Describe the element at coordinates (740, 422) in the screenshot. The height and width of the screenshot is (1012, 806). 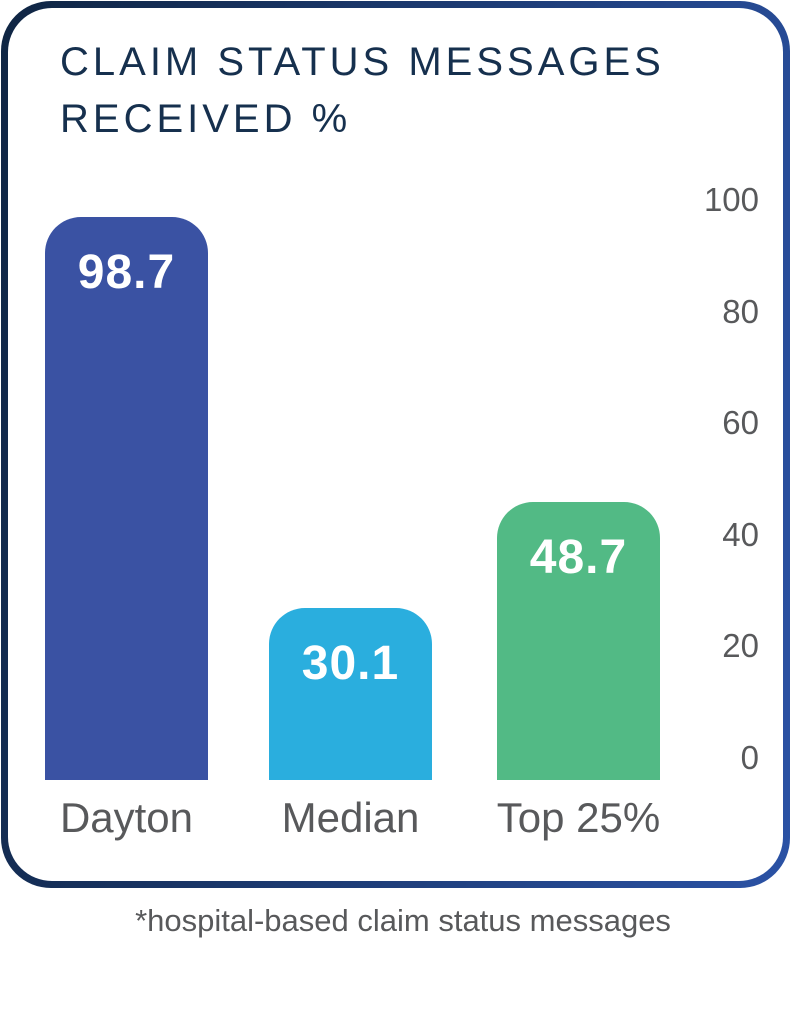
I see `y-axis-tick-label: 60` at that location.